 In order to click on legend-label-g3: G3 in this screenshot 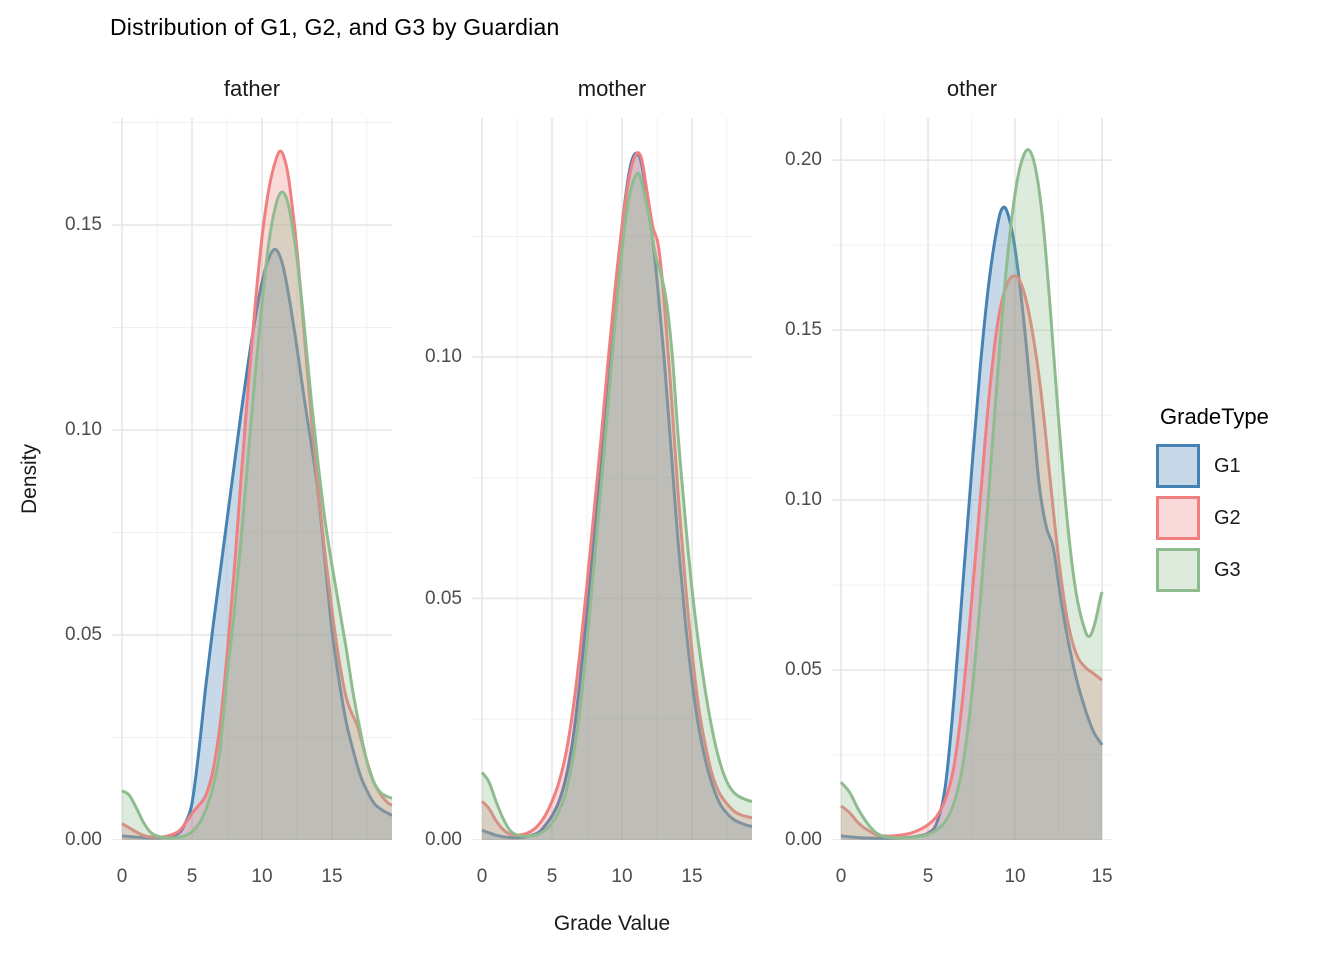, I will do `click(1227, 569)`.